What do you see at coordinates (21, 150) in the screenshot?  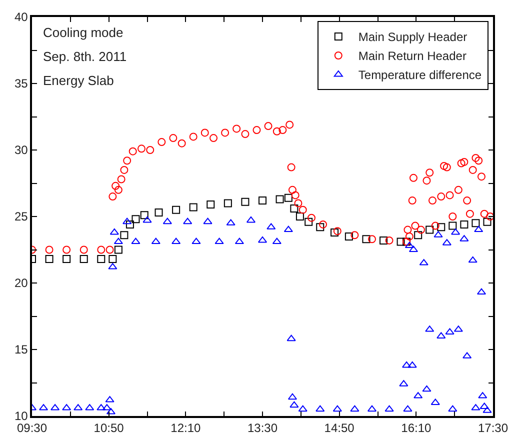 I see `y-tick-label: 30` at bounding box center [21, 150].